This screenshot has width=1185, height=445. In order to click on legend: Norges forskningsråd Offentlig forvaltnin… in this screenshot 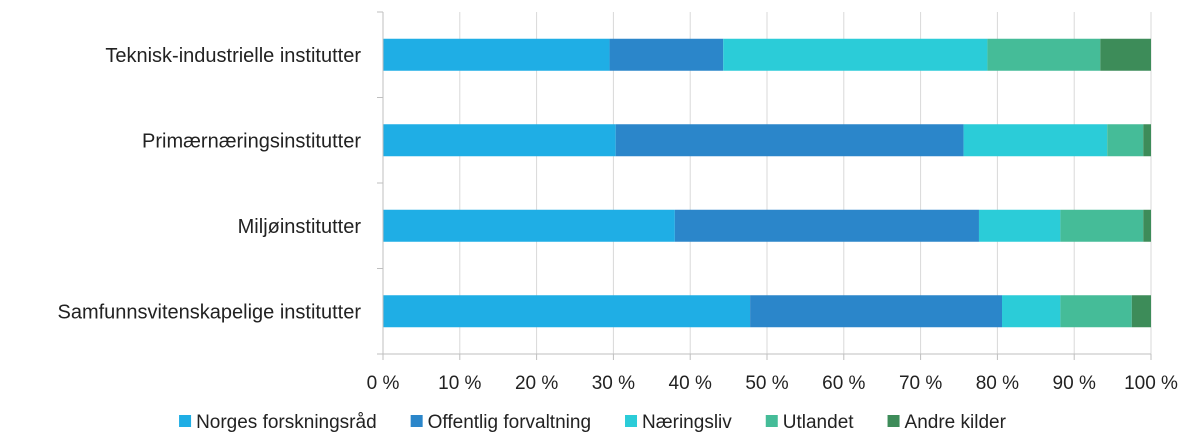, I will do `click(593, 422)`.